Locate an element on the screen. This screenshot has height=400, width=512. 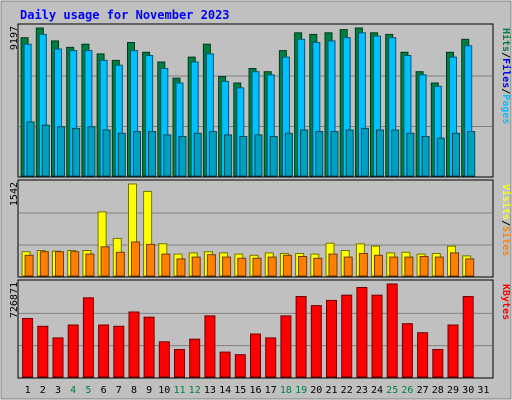
legend-pages: Pages is located at coordinates (505, 109).